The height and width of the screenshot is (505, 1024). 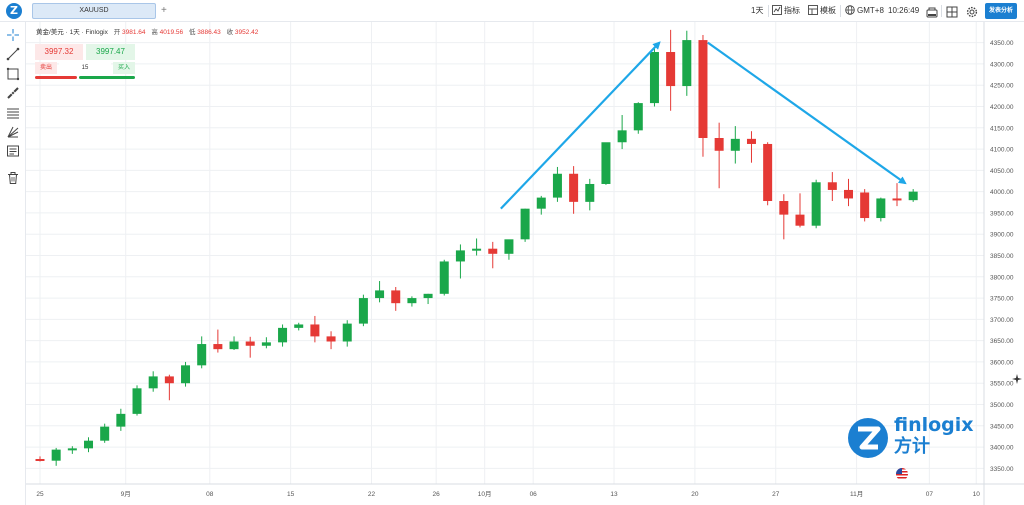 What do you see at coordinates (13, 35) in the screenshot?
I see `crosshair-tool` at bounding box center [13, 35].